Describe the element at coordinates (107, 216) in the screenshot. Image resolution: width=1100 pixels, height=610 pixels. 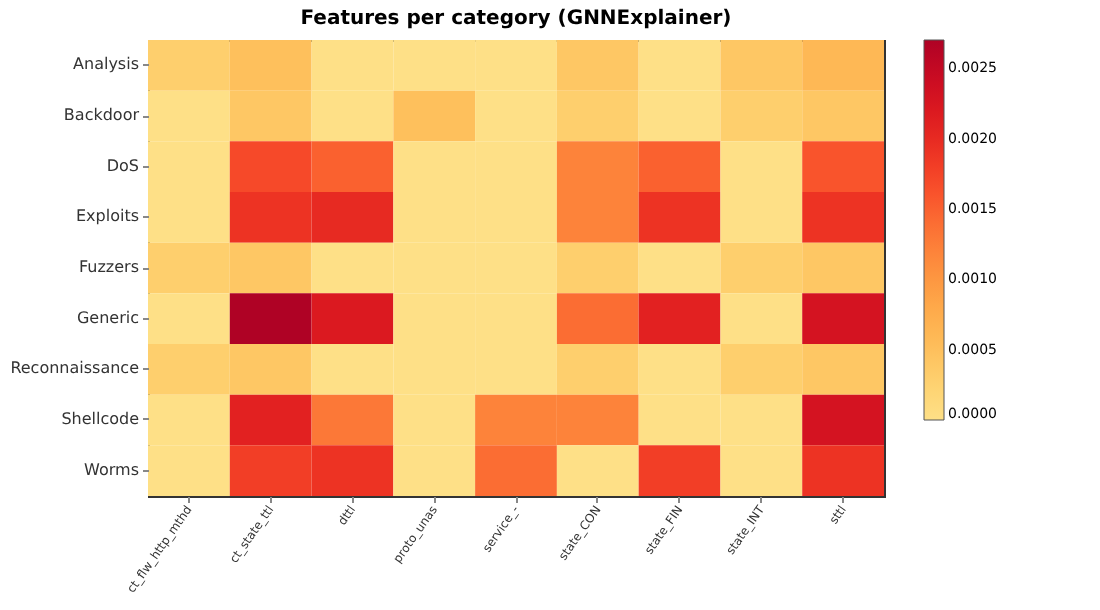
I see `y-tick-label: Exploits` at that location.